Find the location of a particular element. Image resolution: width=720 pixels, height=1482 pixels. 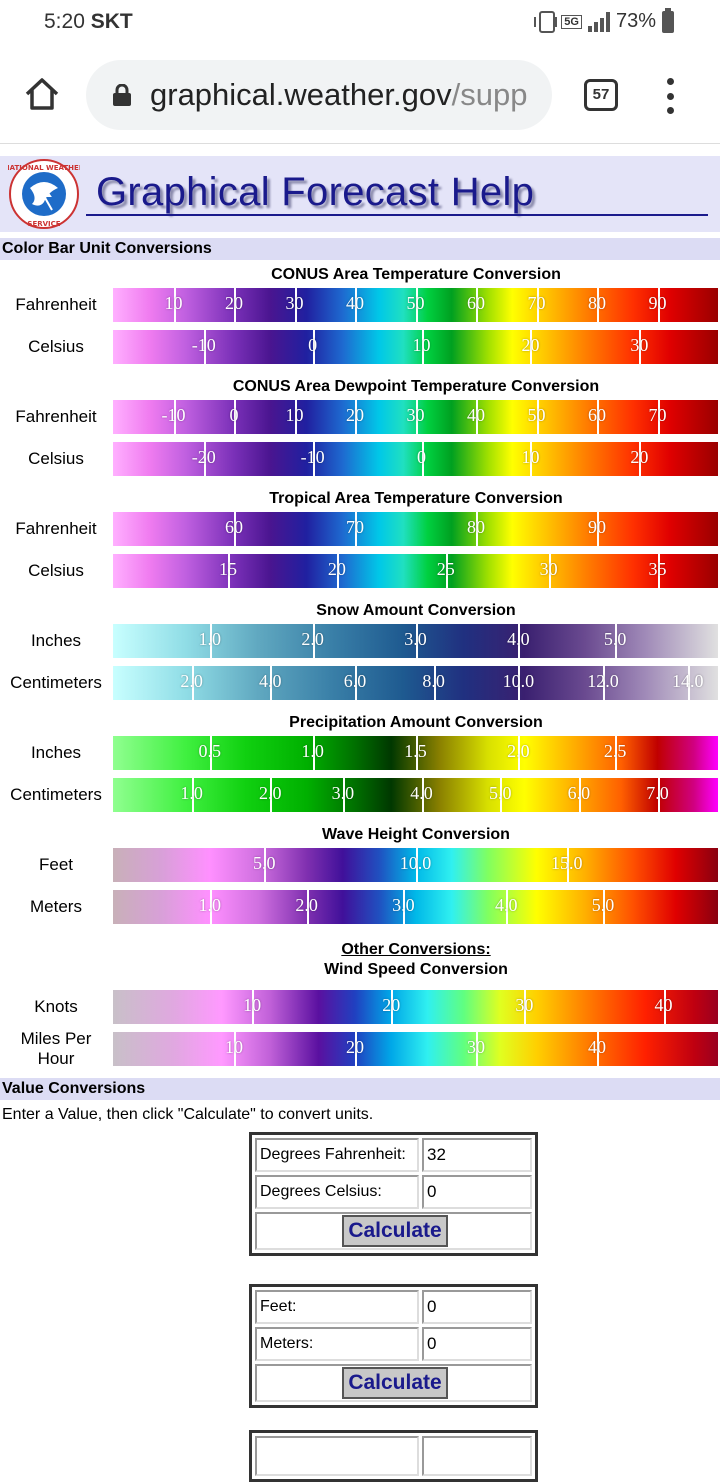

meters-input is located at coordinates (478, 1344).